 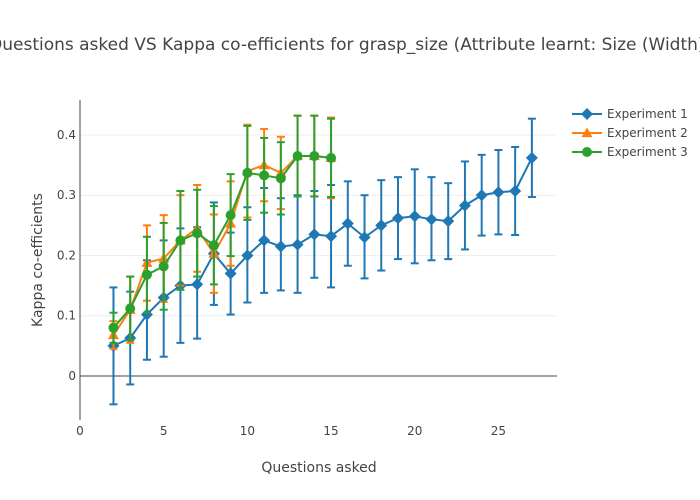 I want to click on legend-item-2: Experiment 2, so click(x=630, y=133).